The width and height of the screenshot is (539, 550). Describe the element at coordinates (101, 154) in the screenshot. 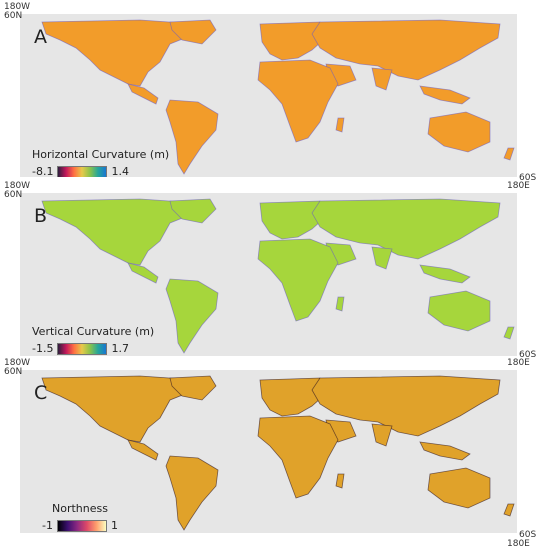

I see `legend-title: Horizontal Curvature (m)` at that location.